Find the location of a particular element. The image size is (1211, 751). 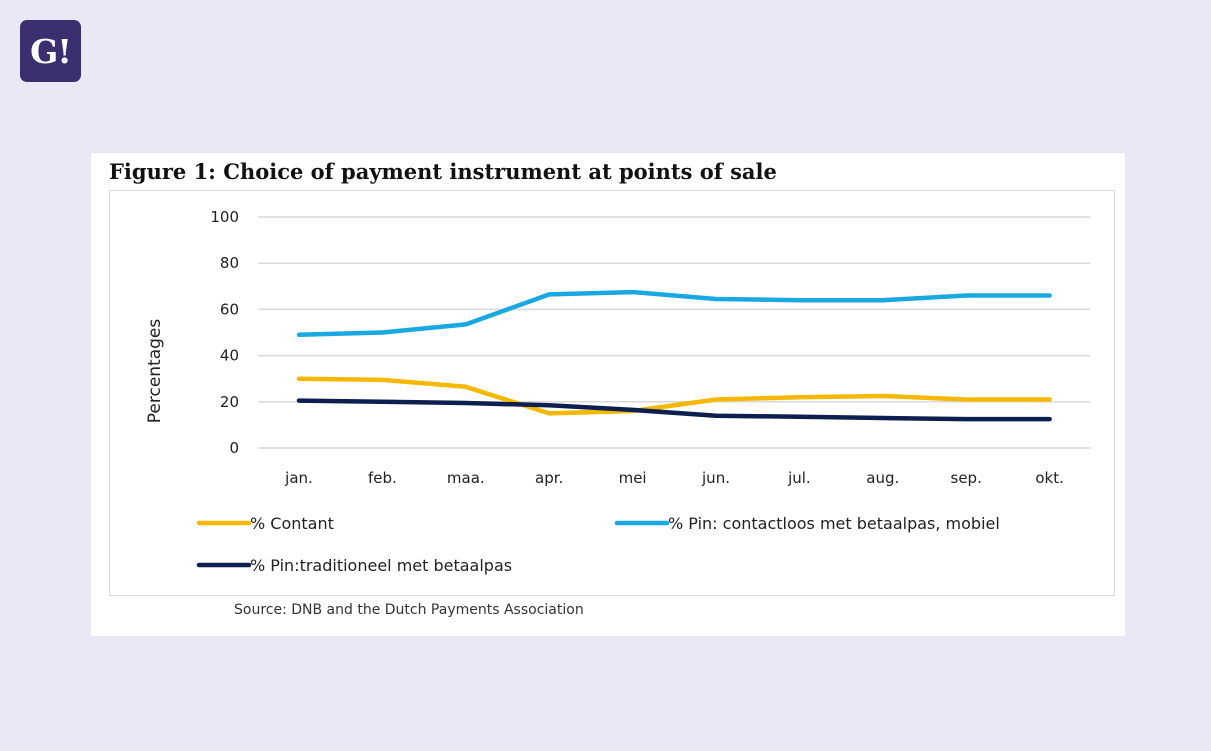

y-tick-label: 0 is located at coordinates (234, 448).